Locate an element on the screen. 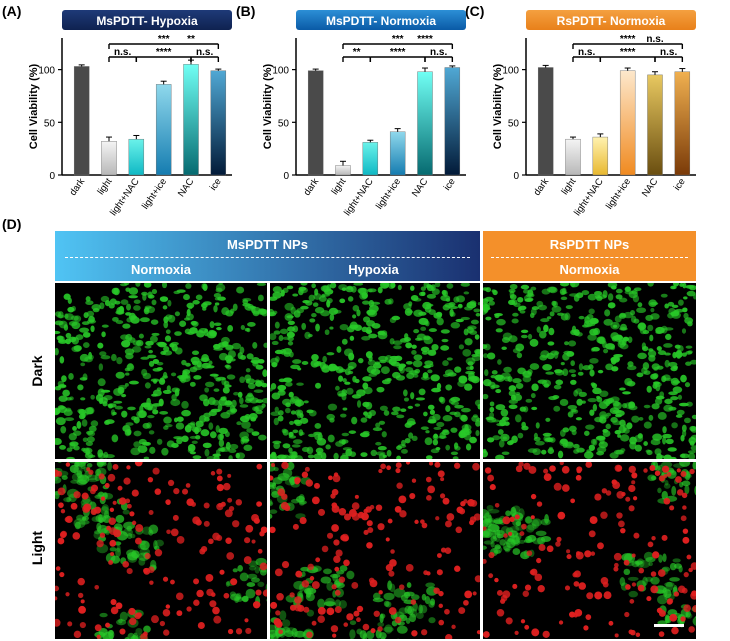 The image size is (730, 641). y-tick-label: 0 is located at coordinates (286, 176).